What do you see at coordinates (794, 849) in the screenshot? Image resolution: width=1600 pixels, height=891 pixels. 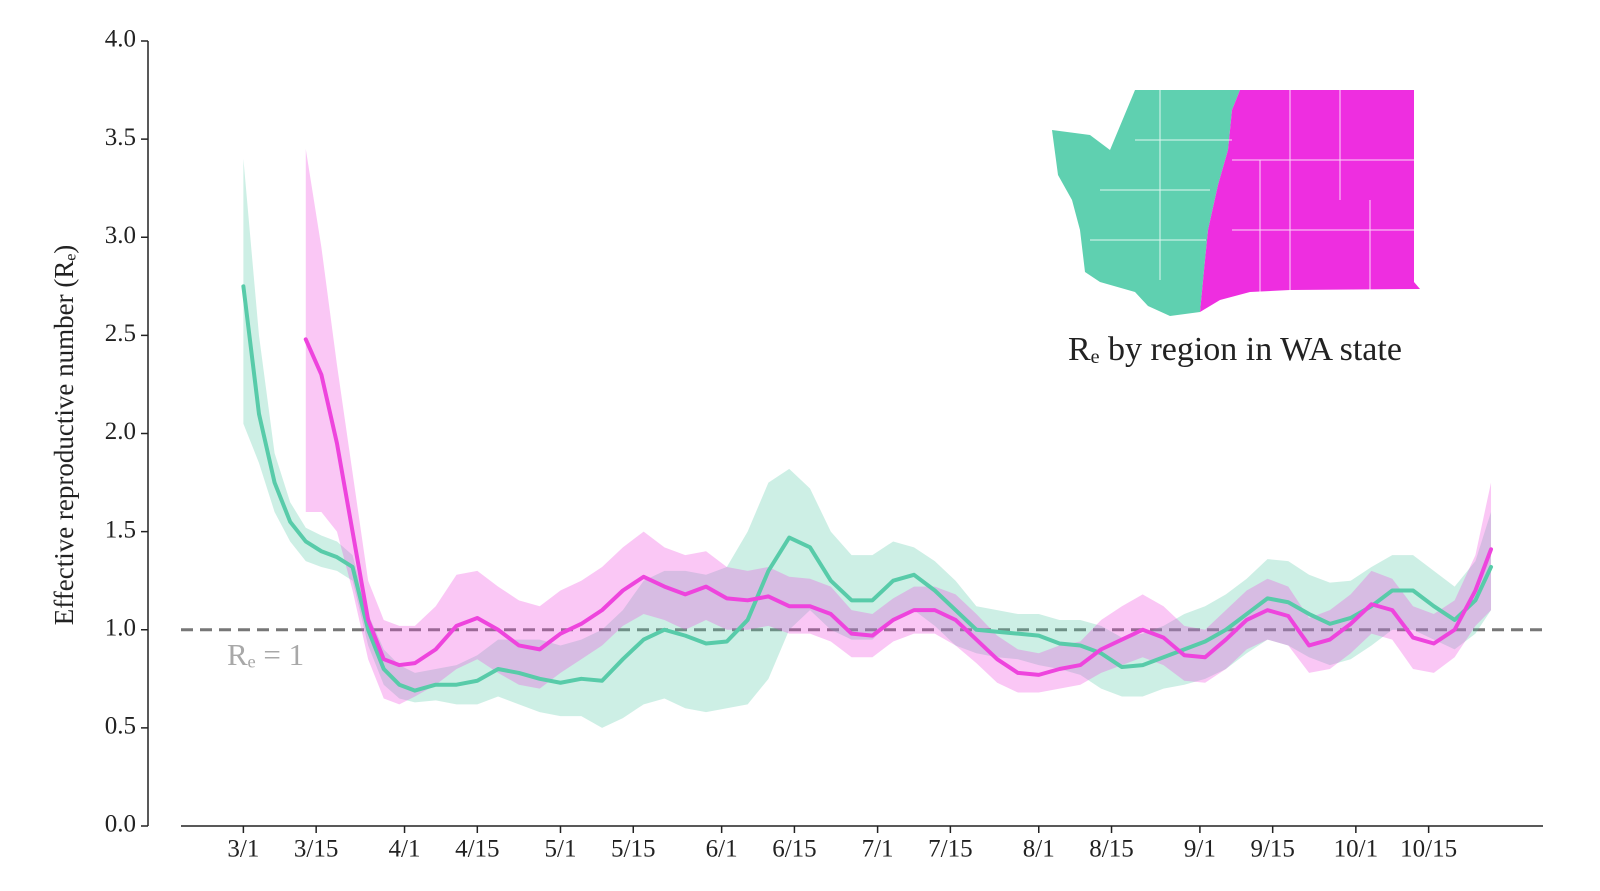 I see `x-tick-label: 6/15` at bounding box center [794, 849].